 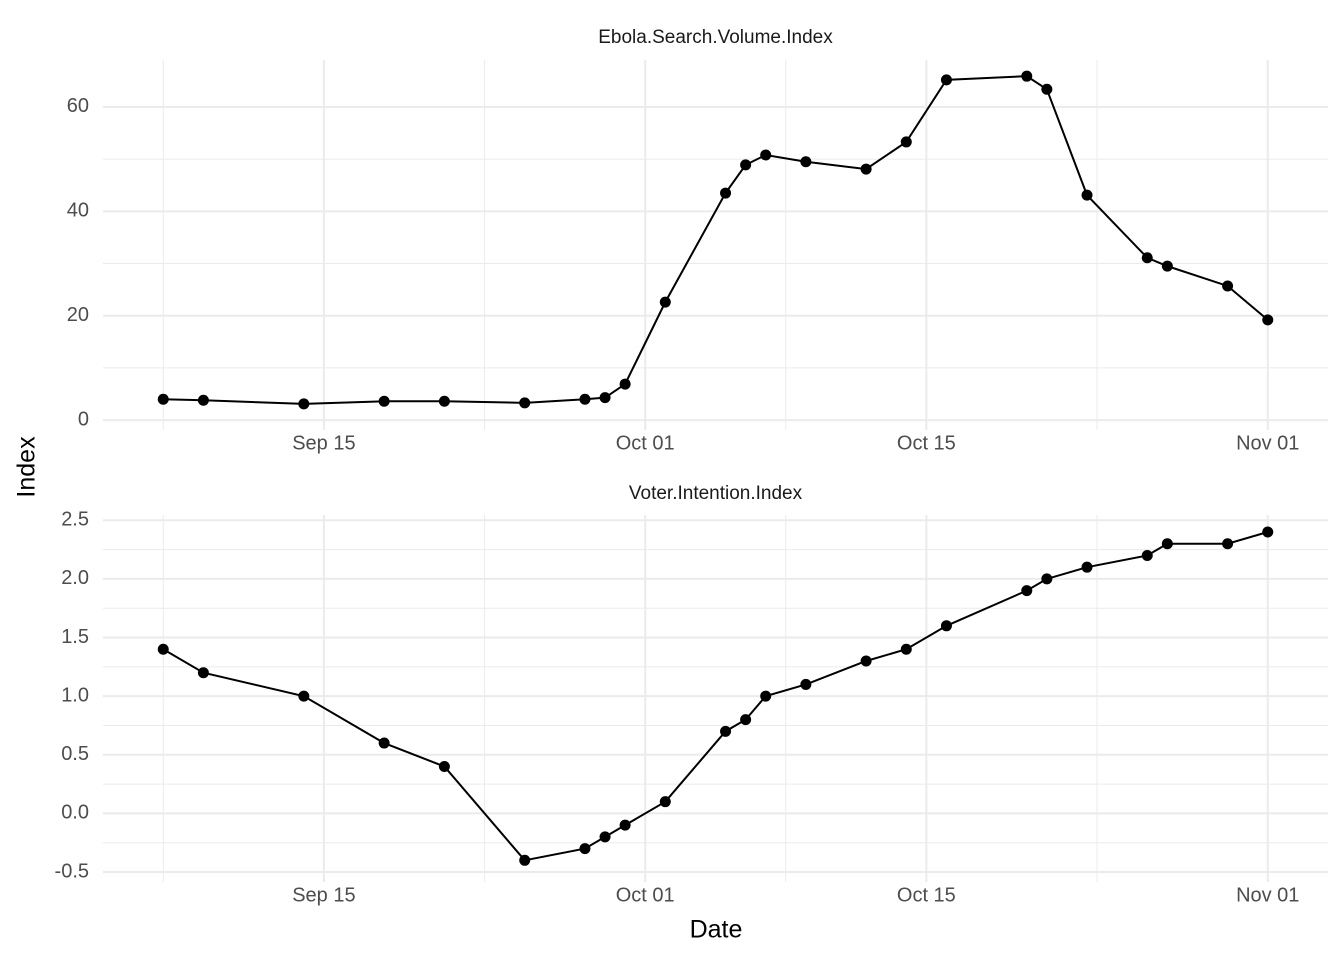 I want to click on y-tick-label: 1.0, so click(x=75, y=695).